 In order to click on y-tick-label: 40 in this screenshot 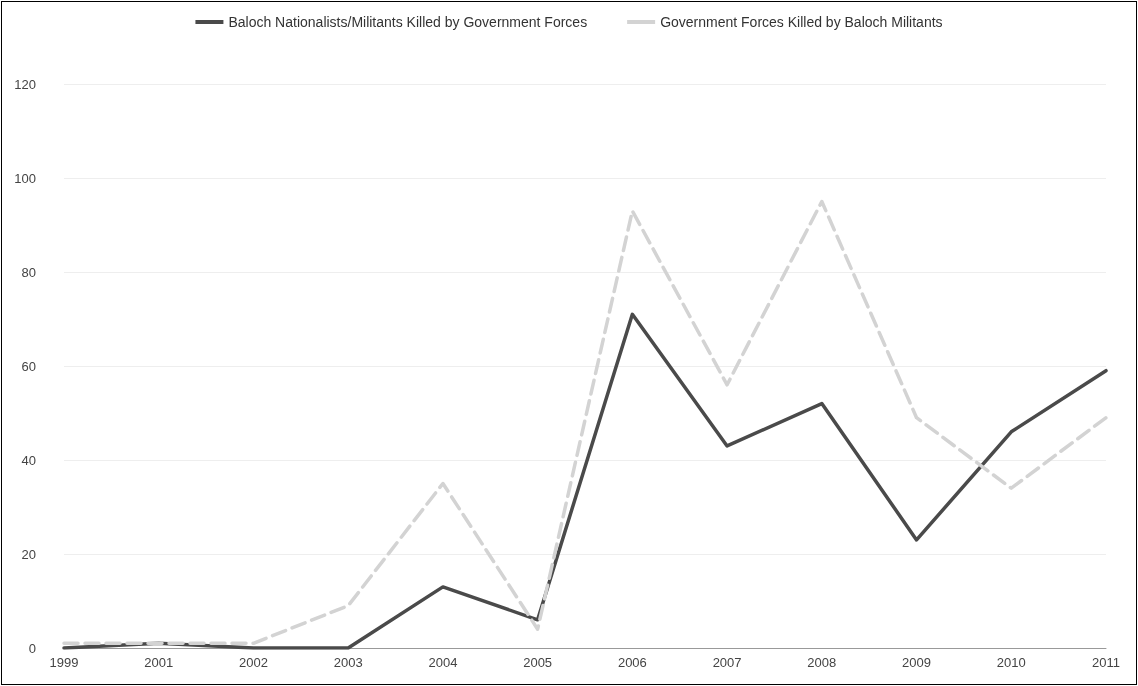, I will do `click(28, 460)`.